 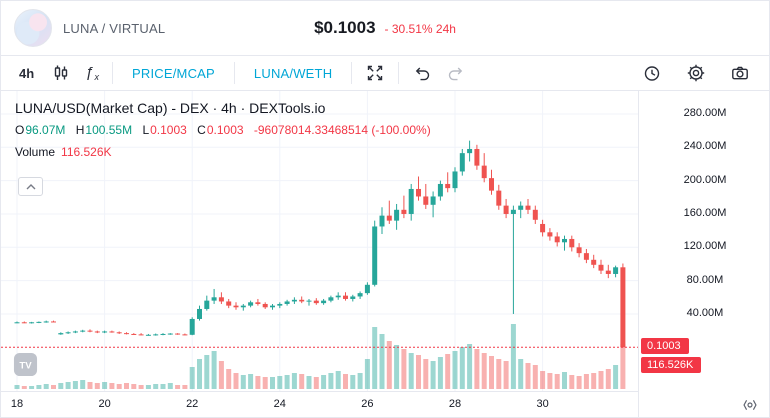 I want to click on chart-toolbar: 4h ƒx PRICE/MCAP LUNA/WETH, so click(x=385, y=73).